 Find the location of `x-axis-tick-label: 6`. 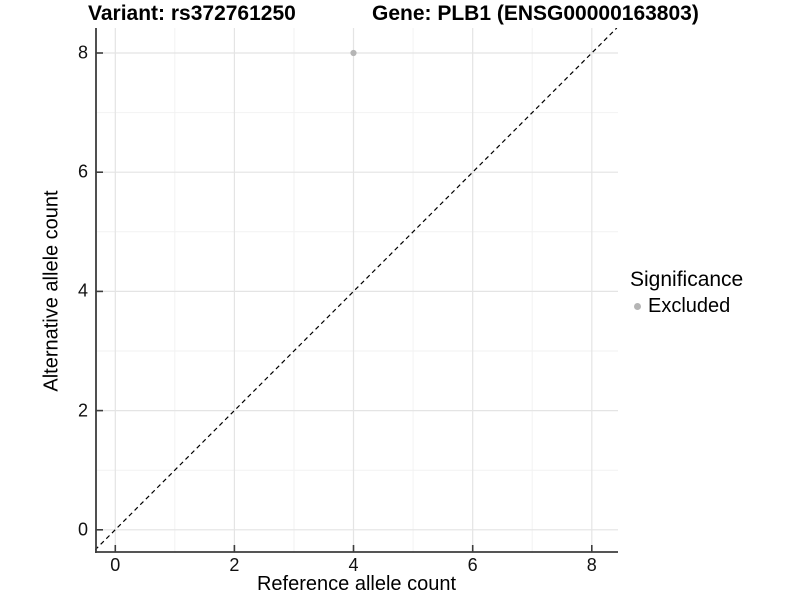

x-axis-tick-label: 6 is located at coordinates (472, 565).